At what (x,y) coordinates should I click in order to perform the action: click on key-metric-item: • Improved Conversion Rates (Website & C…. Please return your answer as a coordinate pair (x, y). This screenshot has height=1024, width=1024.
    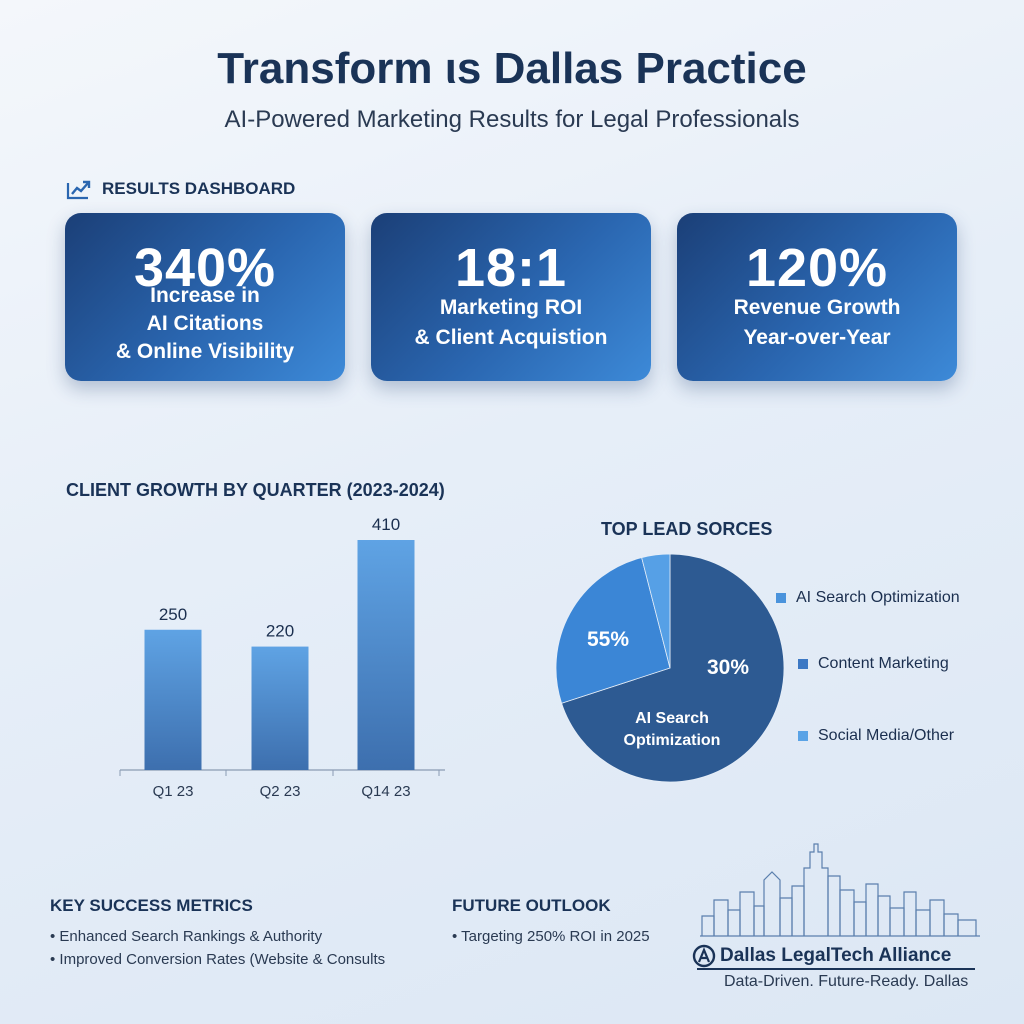
    Looking at the image, I should click on (218, 959).